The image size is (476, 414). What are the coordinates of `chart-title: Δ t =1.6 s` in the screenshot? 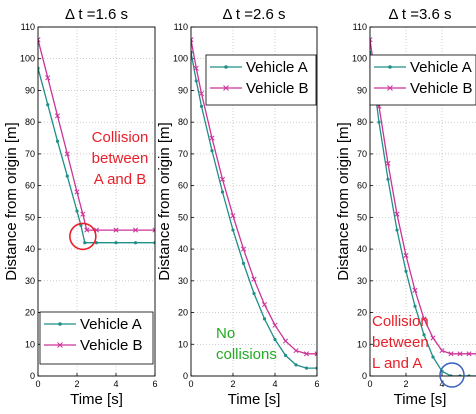 It's located at (96, 14).